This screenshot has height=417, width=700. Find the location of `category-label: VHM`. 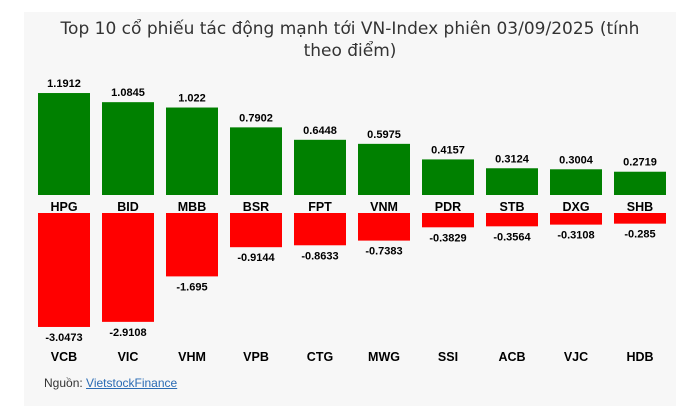

category-label: VHM is located at coordinates (192, 357).